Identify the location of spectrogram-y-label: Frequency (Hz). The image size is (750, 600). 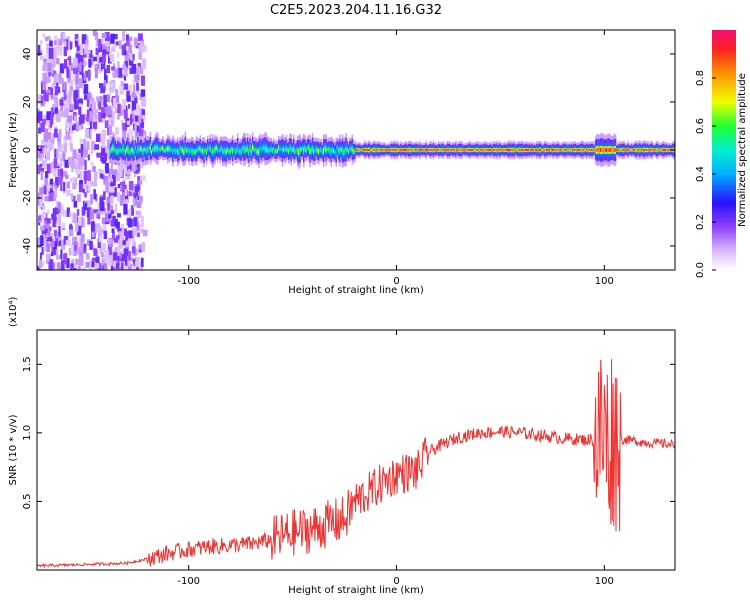
(13, 150).